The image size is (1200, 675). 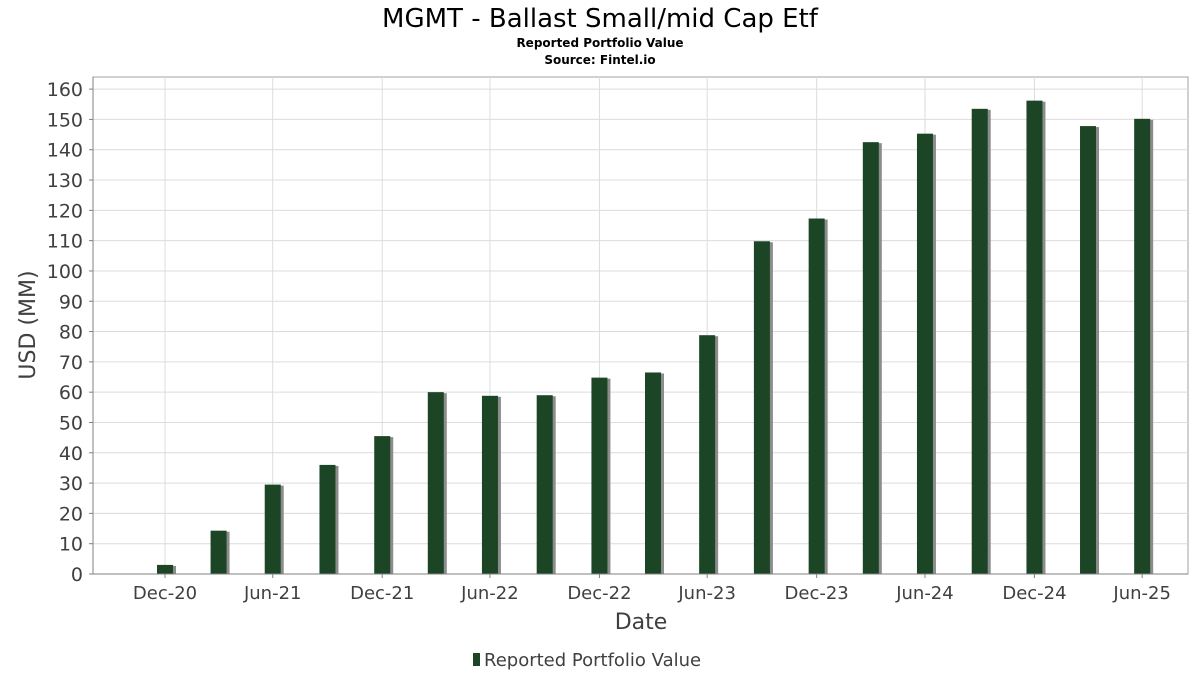 What do you see at coordinates (599, 593) in the screenshot?
I see `x-tick-label: Dec-22` at bounding box center [599, 593].